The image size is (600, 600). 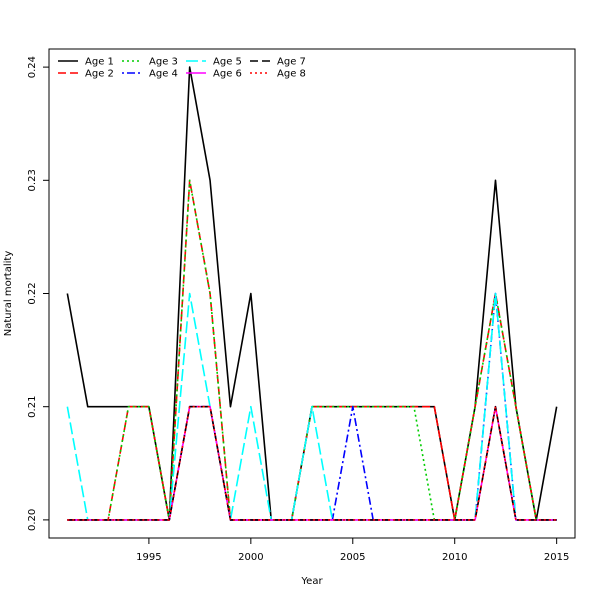 What do you see at coordinates (250, 557) in the screenshot?
I see `x-tick-label: 2000` at bounding box center [250, 557].